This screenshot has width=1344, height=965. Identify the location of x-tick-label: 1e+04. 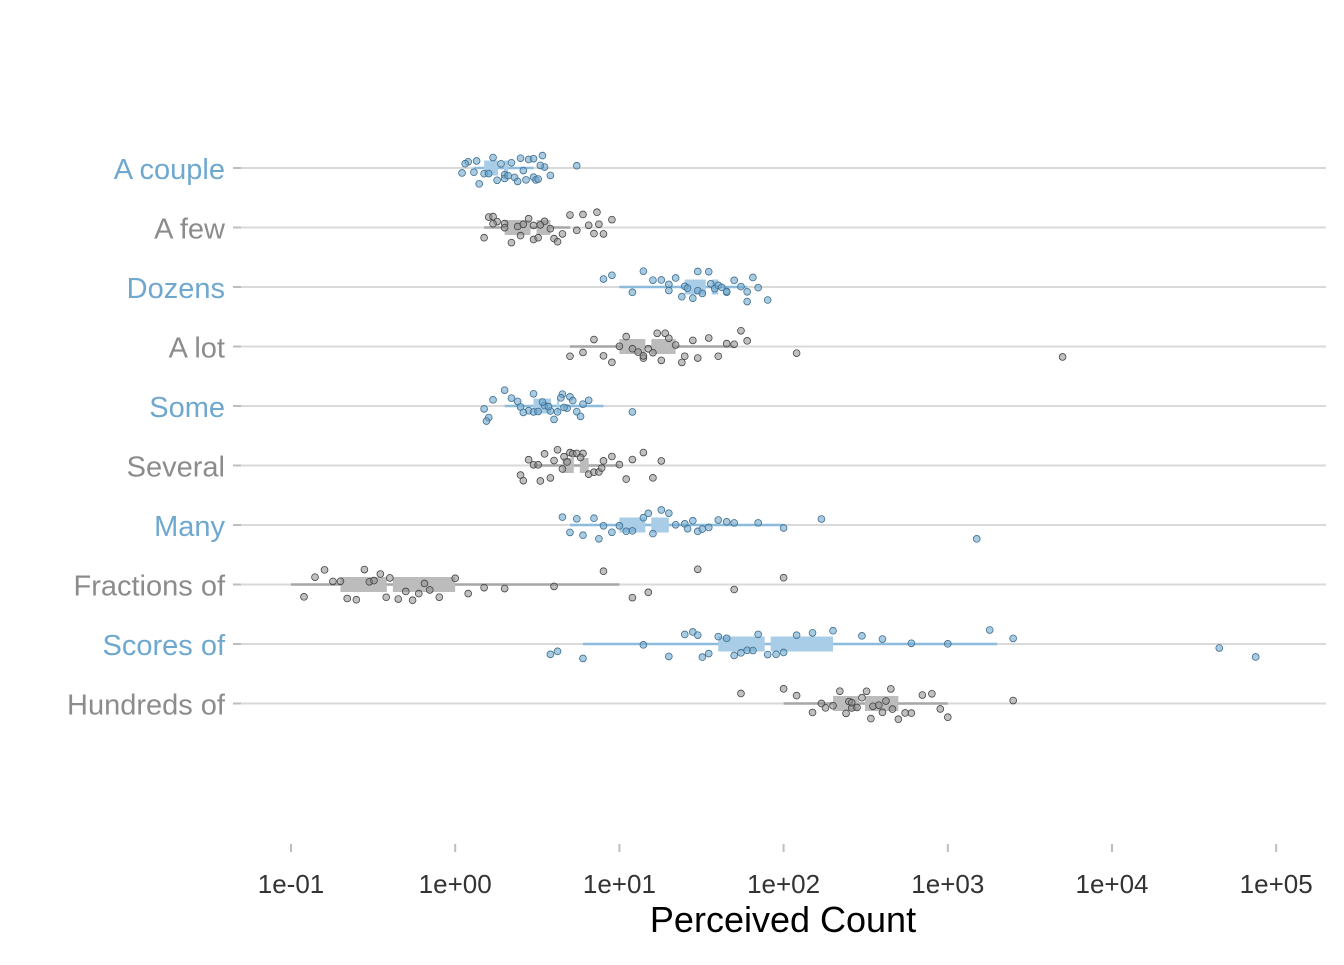
(1111, 884).